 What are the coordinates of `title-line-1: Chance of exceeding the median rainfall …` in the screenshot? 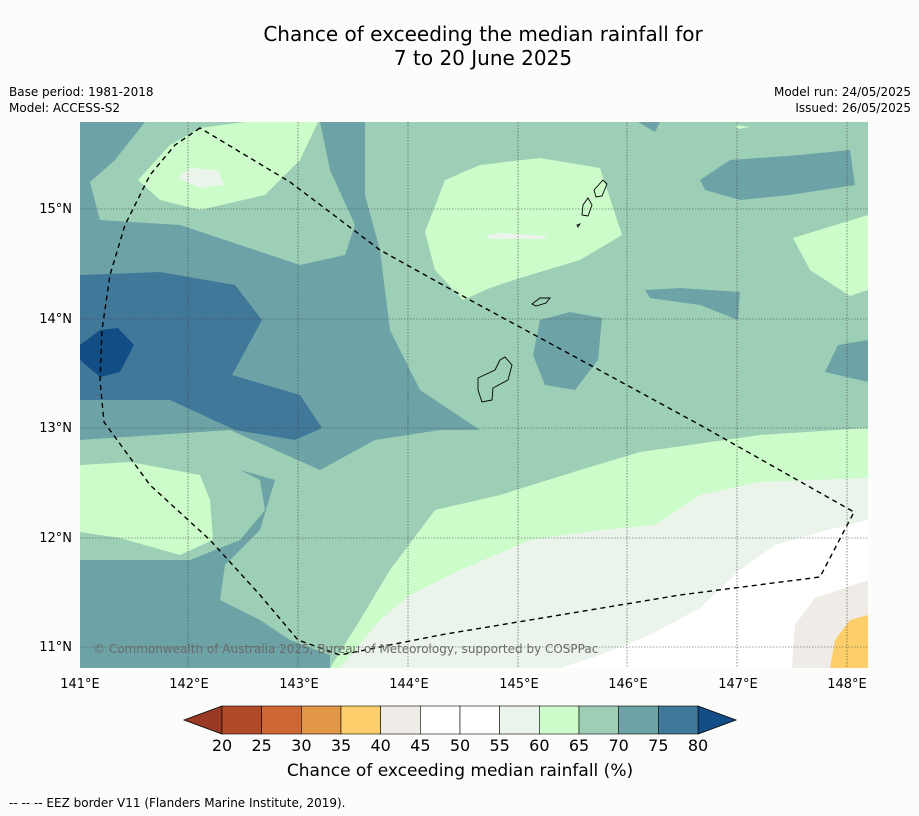 It's located at (483, 34).